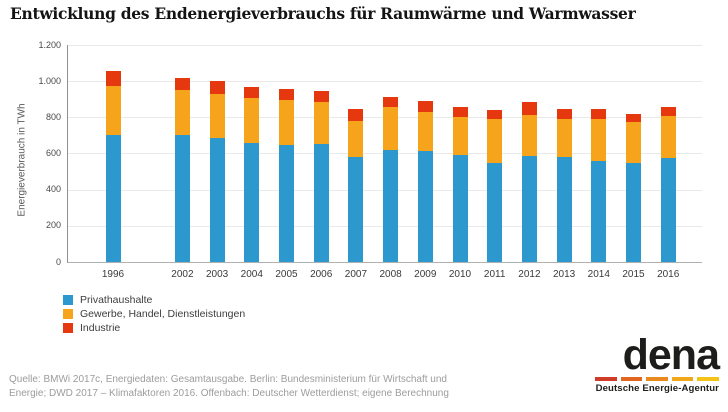 This screenshot has height=412, width=728. What do you see at coordinates (599, 211) in the screenshot?
I see `bar-segment-2014-privathaushalte` at bounding box center [599, 211].